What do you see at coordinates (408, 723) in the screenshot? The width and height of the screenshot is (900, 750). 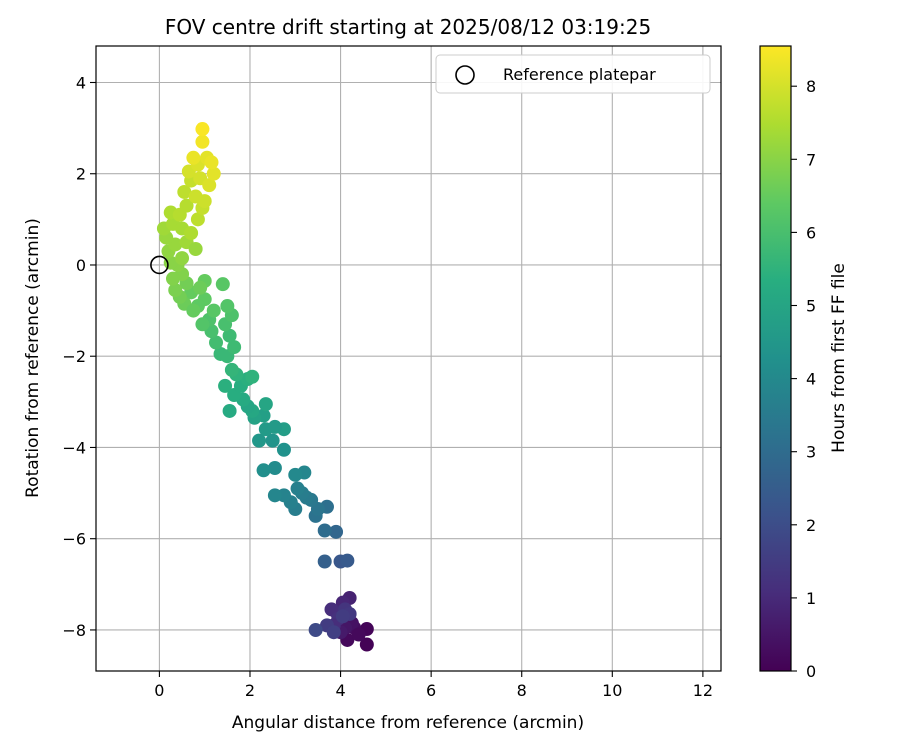 I see `x-axis-label: Angular distance from reference (arcmin)` at bounding box center [408, 723].